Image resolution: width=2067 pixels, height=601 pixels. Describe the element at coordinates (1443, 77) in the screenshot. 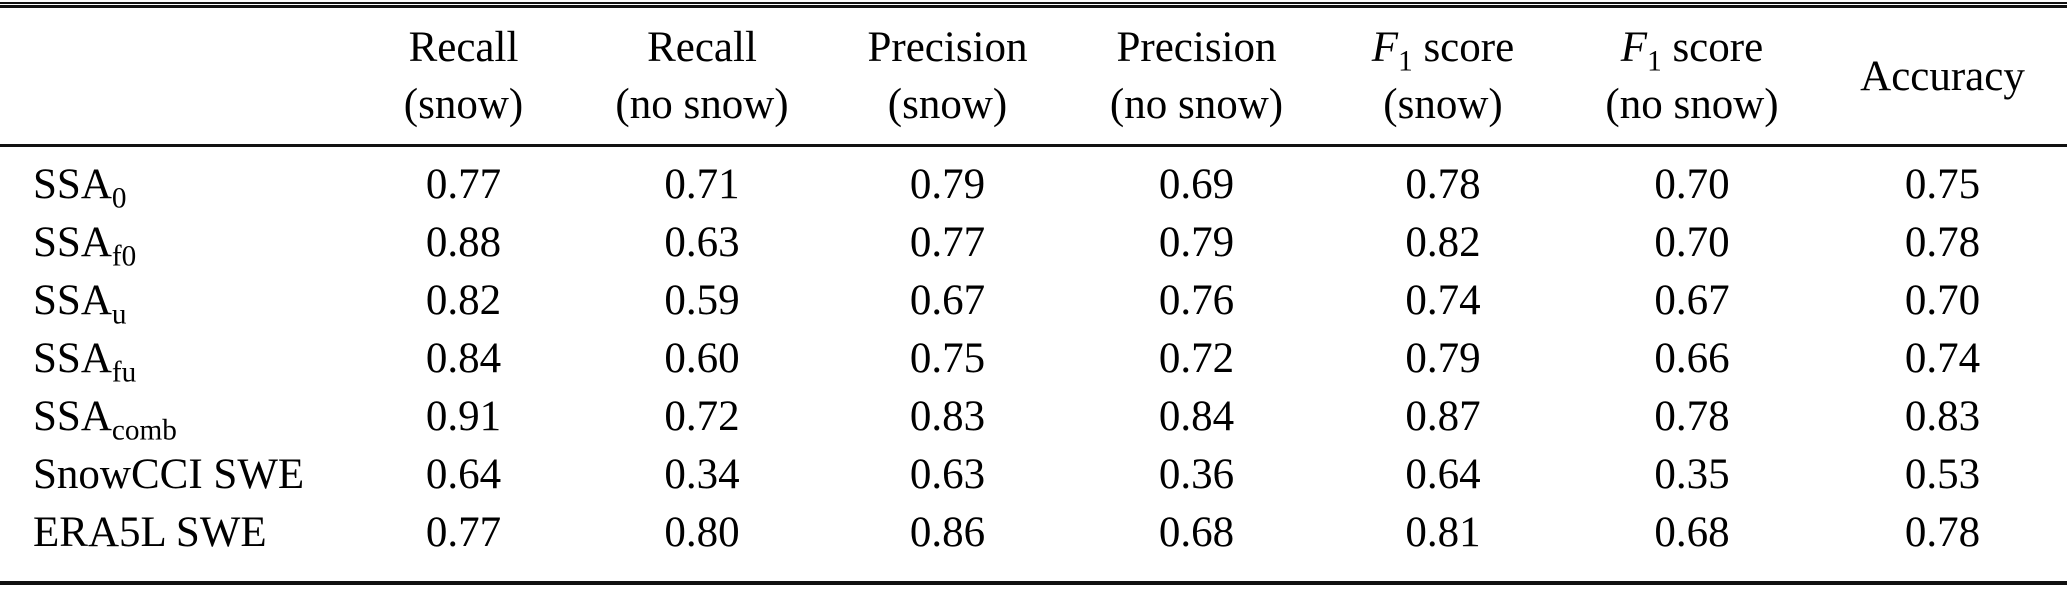

I see `column-header-f1-snow: F1 score (snow)` at that location.